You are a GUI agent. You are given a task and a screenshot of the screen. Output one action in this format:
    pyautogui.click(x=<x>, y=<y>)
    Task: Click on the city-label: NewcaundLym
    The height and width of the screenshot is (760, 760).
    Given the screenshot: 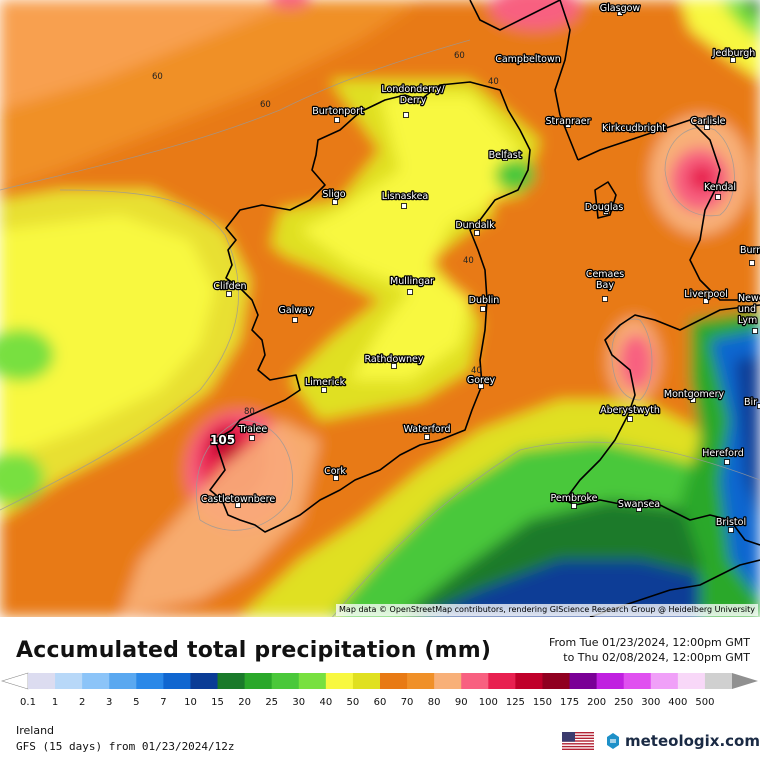 What is the action you would take?
    pyautogui.click(x=749, y=309)
    